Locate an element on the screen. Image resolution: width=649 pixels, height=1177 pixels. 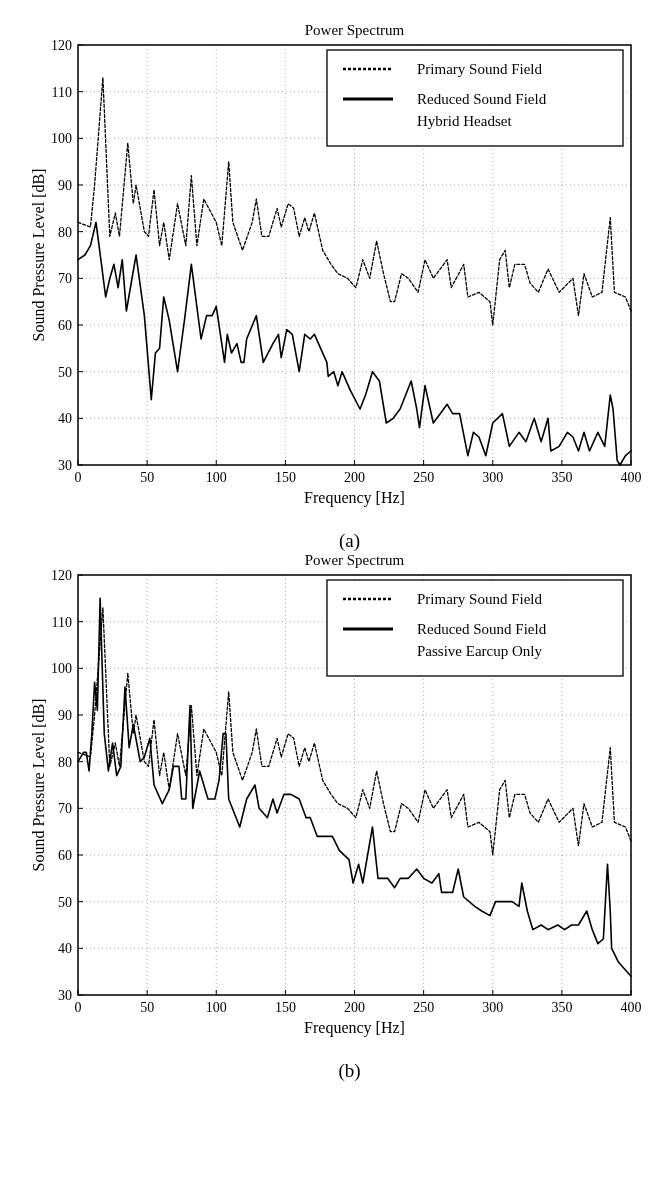
legend-label: Reduced Sound Field Hybrid Headset is located at coordinates (482, 110).